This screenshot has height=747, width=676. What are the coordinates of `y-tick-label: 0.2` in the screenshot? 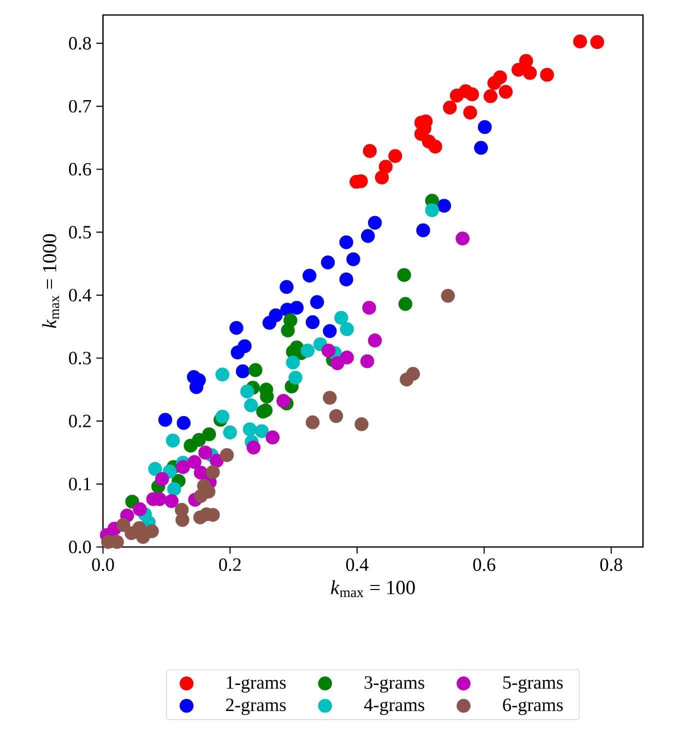 It's located at (80, 421).